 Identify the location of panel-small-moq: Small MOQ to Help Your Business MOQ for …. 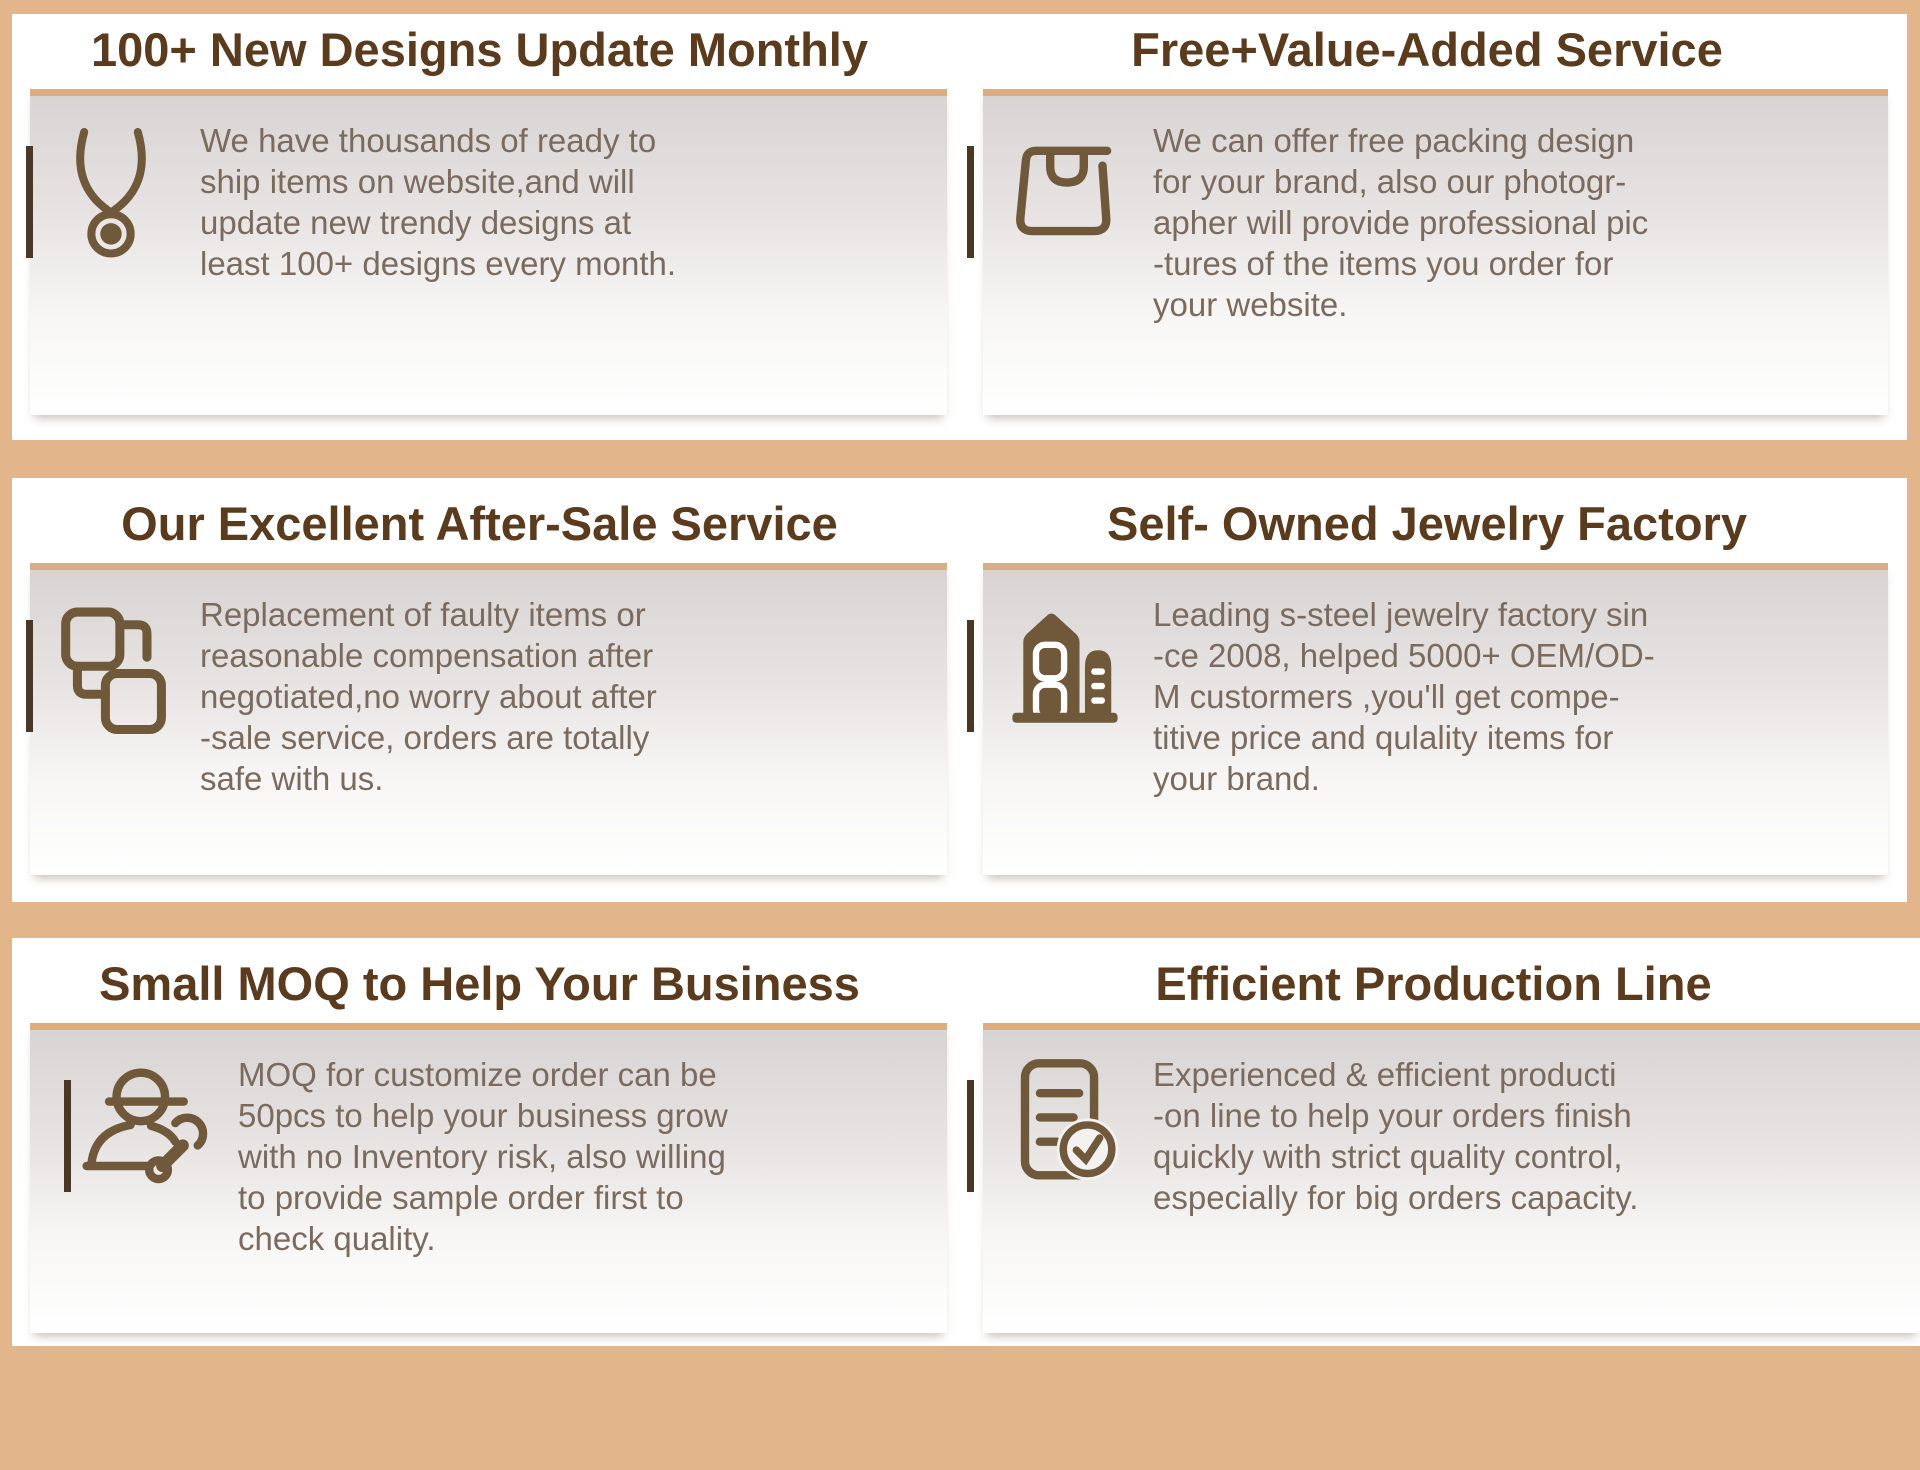
(479, 1142).